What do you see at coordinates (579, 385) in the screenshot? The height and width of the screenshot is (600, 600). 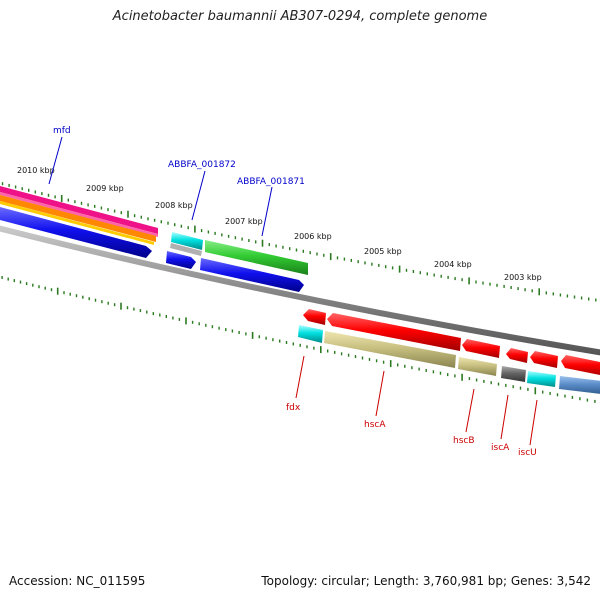 I see `gene-arrow-steel-right` at bounding box center [579, 385].